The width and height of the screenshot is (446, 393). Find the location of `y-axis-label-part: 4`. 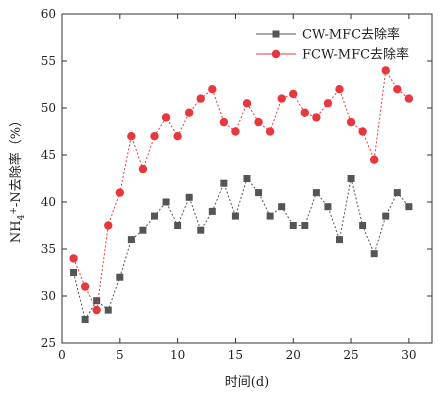

y-axis-label-part: 4 is located at coordinates (22, 217).